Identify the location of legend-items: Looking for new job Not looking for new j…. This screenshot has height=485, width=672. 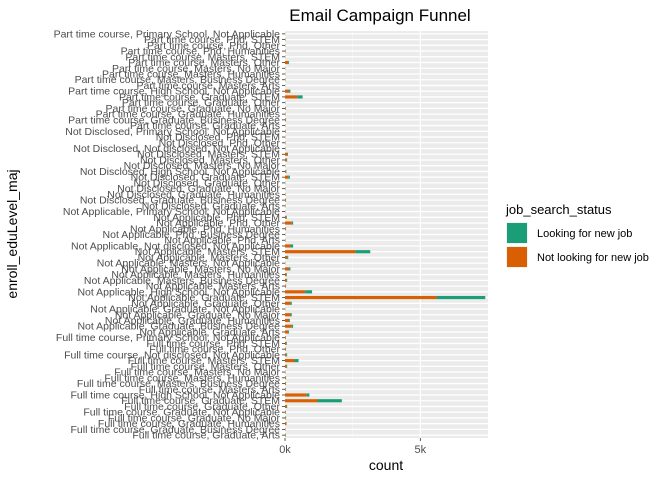
(577, 245).